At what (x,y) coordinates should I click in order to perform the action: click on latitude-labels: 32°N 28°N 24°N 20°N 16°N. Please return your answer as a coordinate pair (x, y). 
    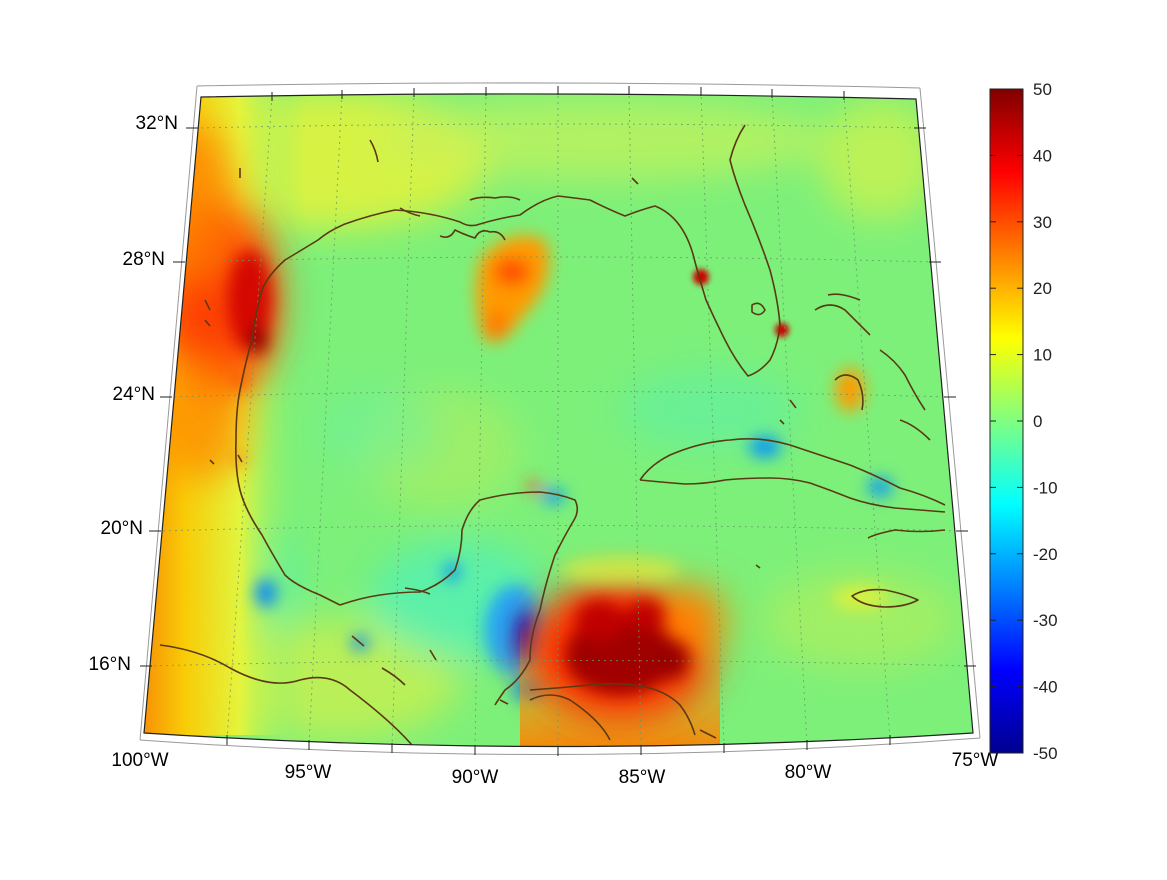
    Looking at the image, I should click on (133, 394).